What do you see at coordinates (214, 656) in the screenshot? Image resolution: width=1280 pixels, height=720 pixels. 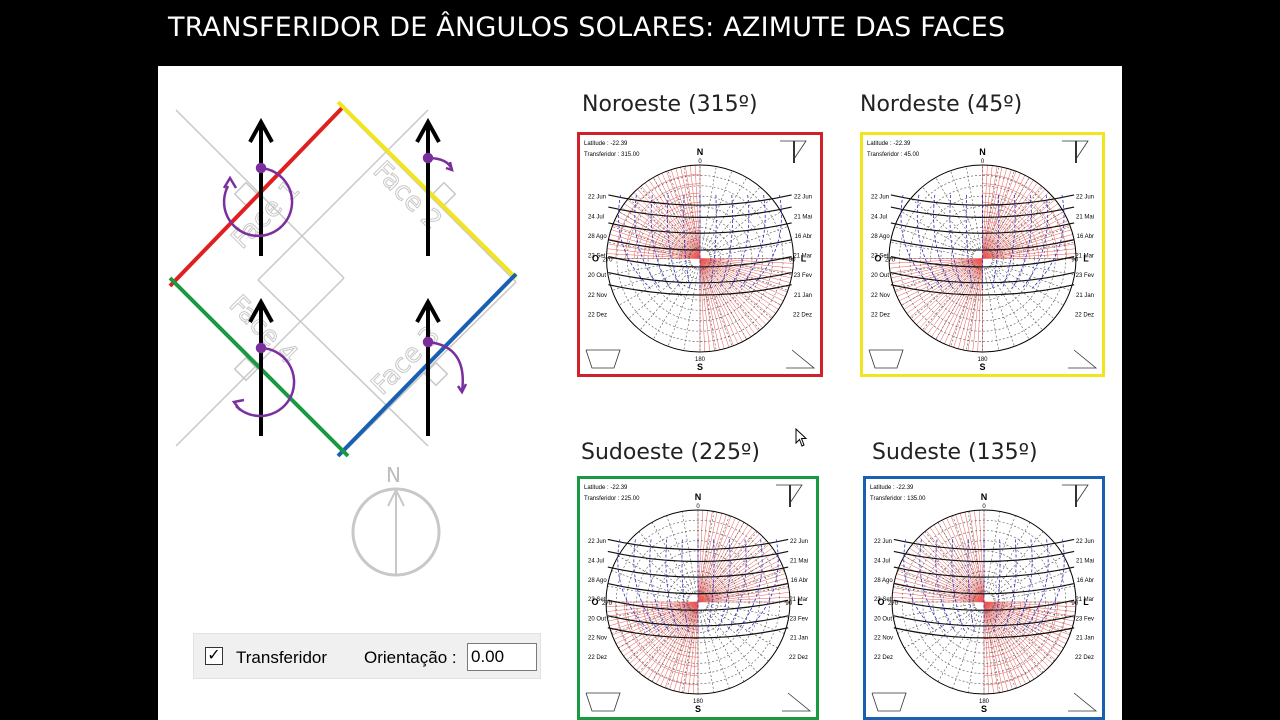 I see `transferidor-checkbox: ✓` at bounding box center [214, 656].